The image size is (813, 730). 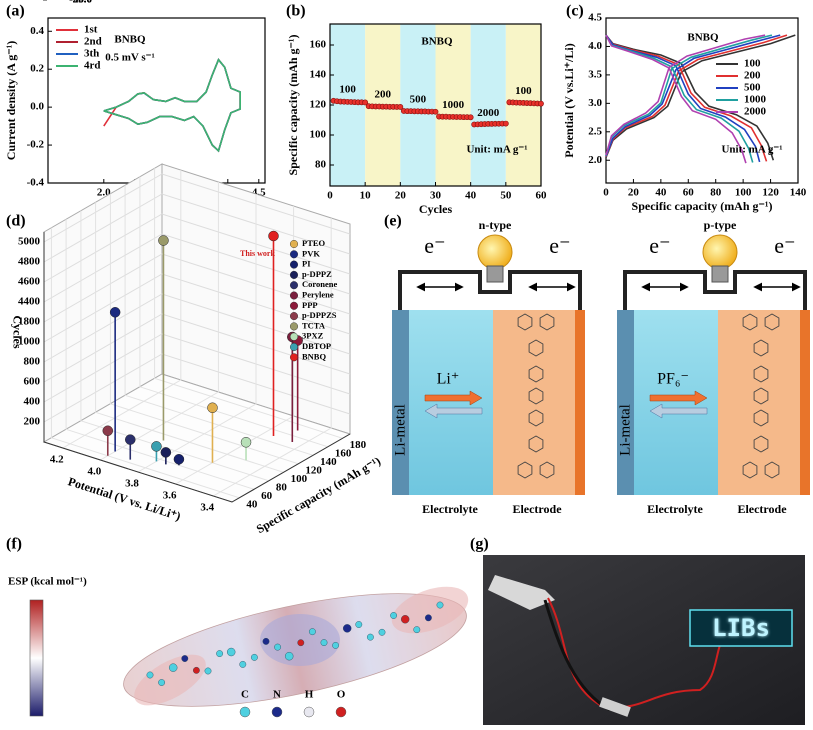 I want to click on legend-label: 1000, so click(x=755, y=100).